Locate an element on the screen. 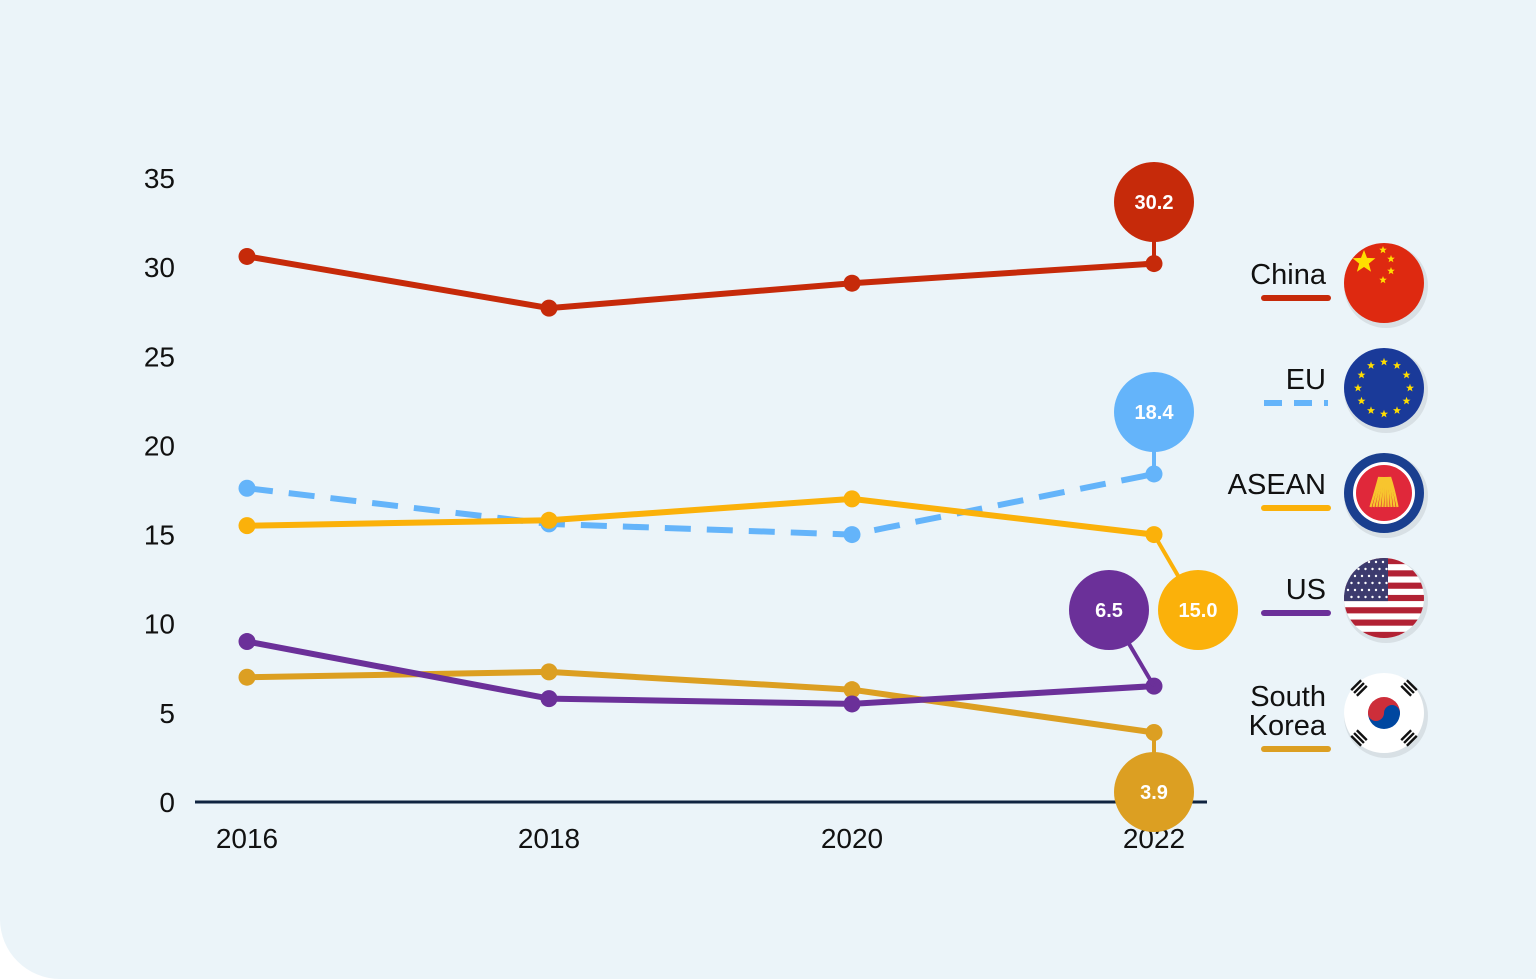 The image size is (1536, 979). end-value-label: 15.0 is located at coordinates (1198, 611).